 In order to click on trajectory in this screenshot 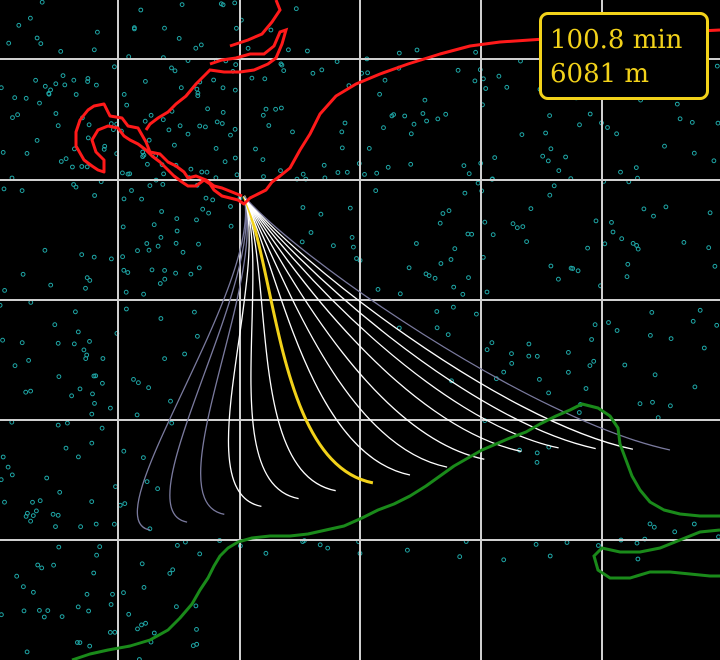, I will do `click(289, 343)`.